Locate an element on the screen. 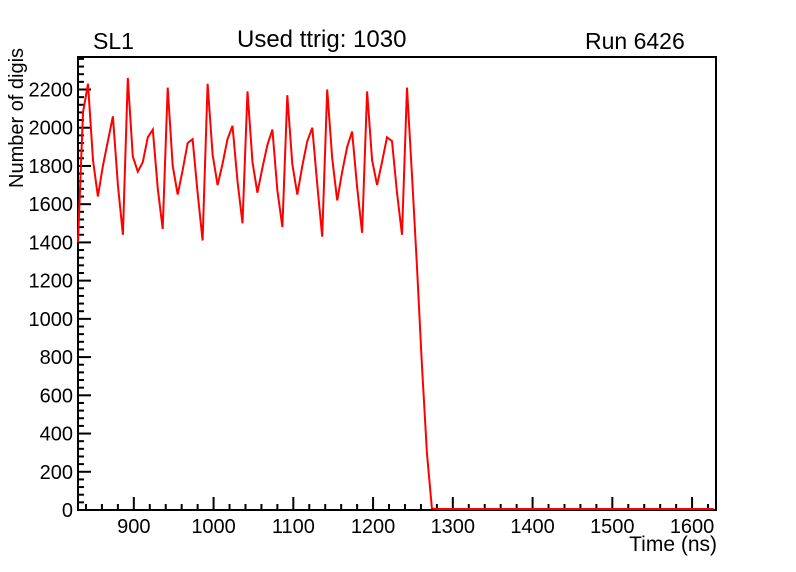 The width and height of the screenshot is (796, 572). y-axis-tick-label: 2000 is located at coordinates (51, 129).